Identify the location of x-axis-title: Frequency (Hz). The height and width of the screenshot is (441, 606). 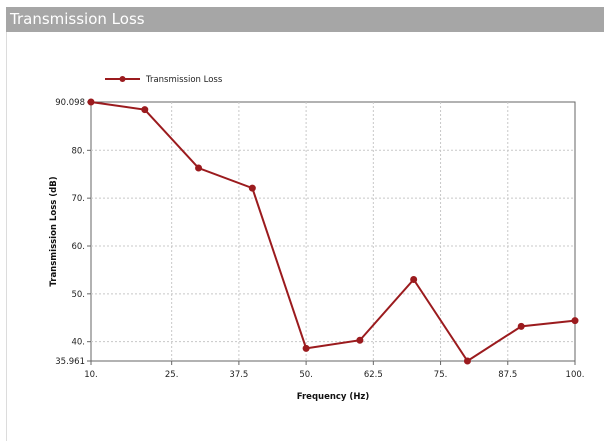
(333, 397).